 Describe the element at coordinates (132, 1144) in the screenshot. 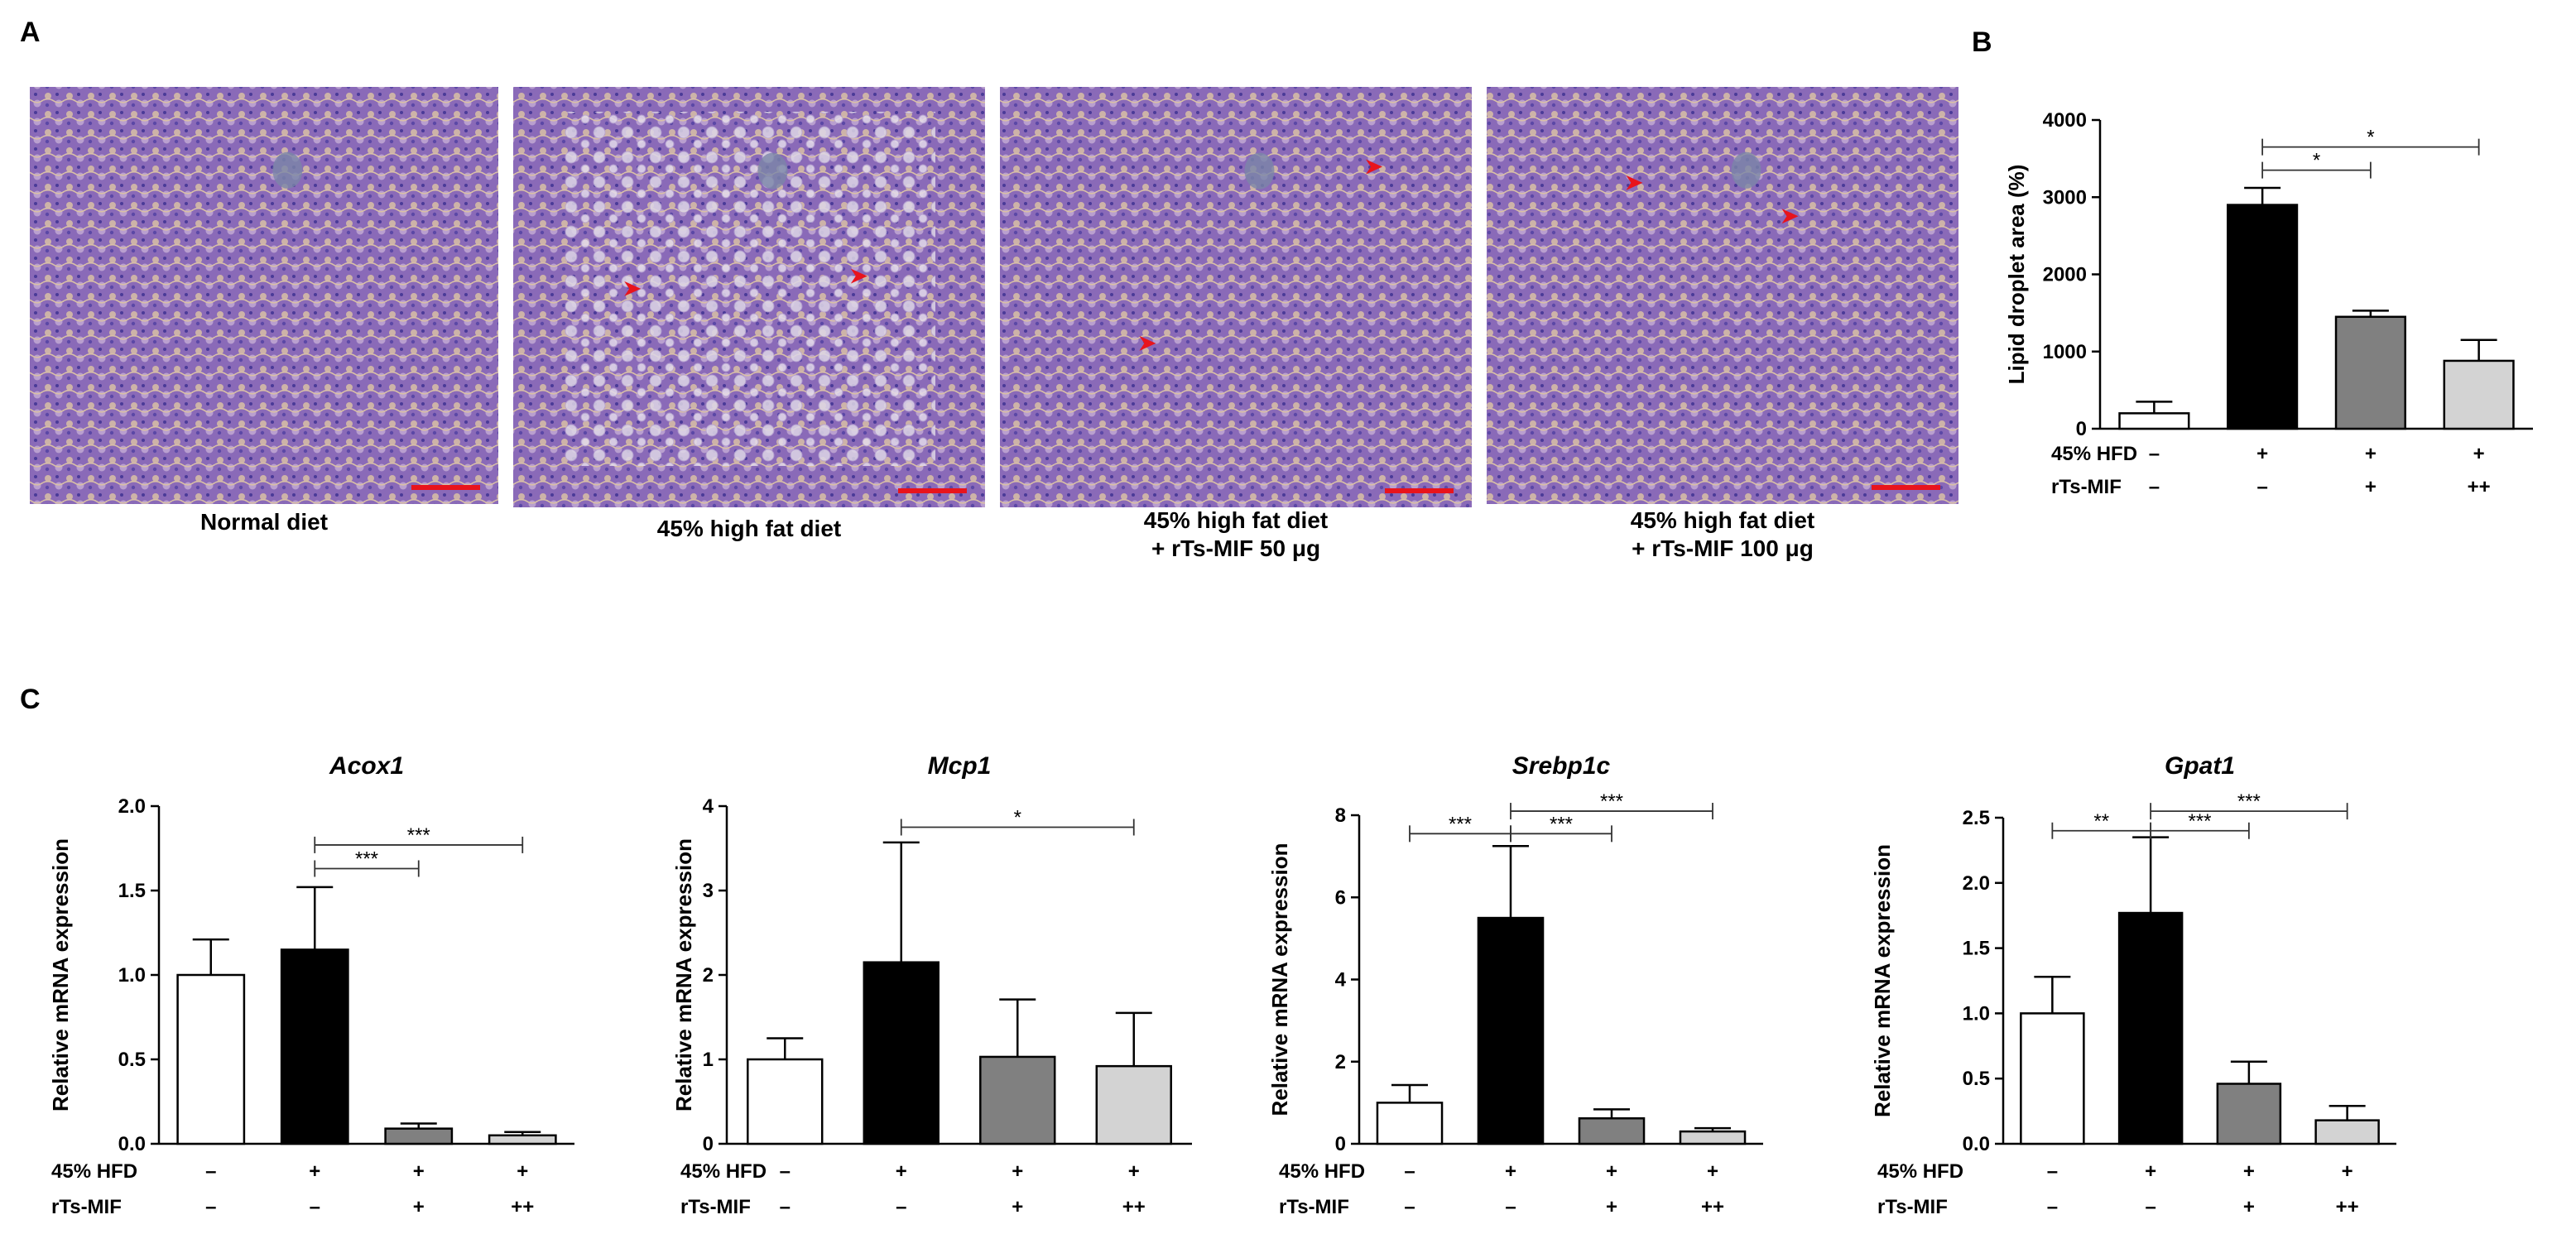

I see `y-tick-label: 0.0` at that location.